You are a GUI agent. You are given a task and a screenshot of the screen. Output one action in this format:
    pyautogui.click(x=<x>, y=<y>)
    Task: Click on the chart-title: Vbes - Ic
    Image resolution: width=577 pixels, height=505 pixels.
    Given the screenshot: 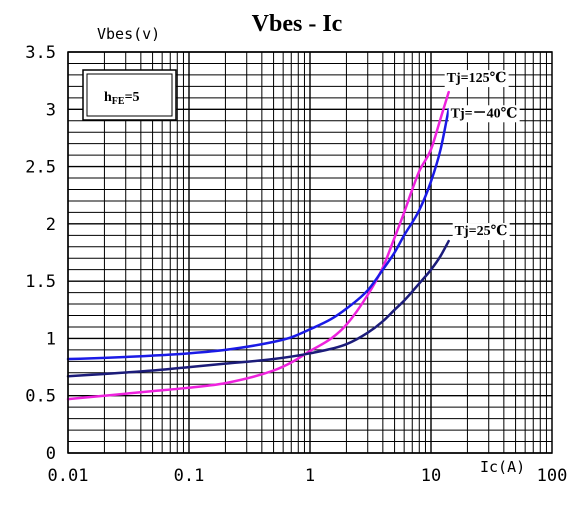 What is the action you would take?
    pyautogui.click(x=297, y=24)
    